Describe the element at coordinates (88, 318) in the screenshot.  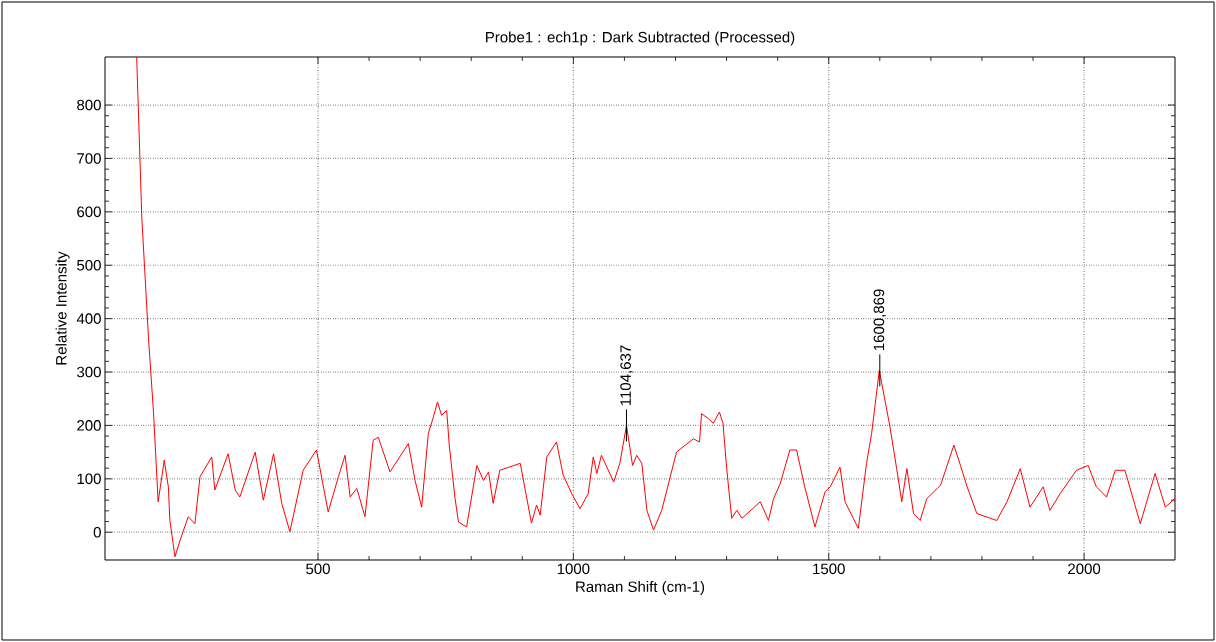
I see `y-tick-label: 400` at that location.